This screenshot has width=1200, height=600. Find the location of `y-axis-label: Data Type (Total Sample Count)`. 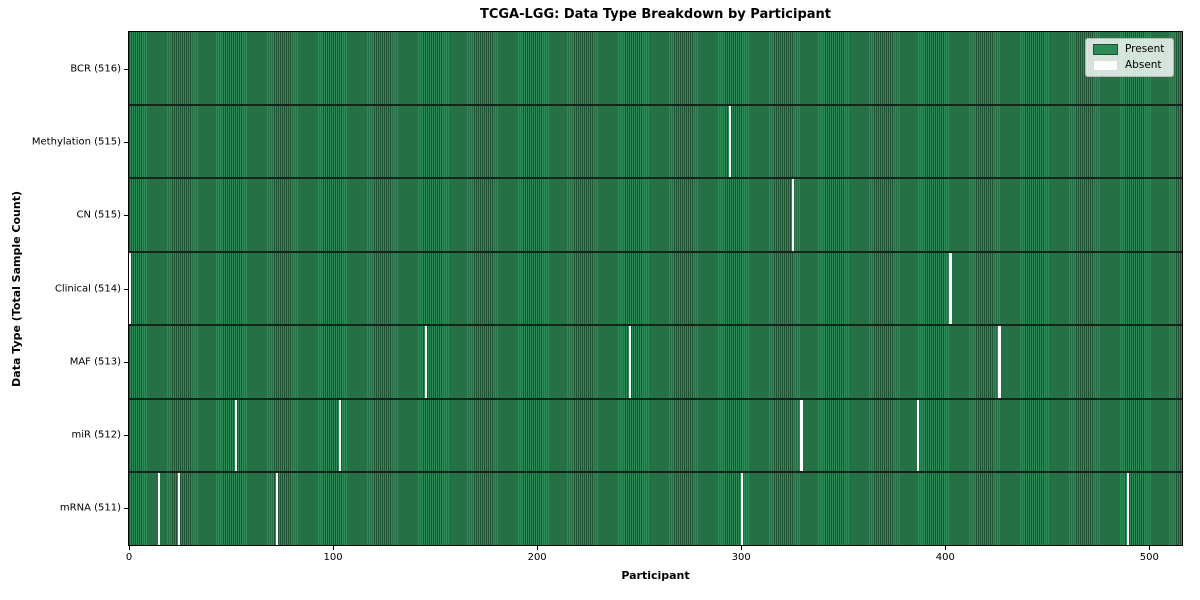

y-axis-label: Data Type (Total Sample Count) is located at coordinates (16, 288).